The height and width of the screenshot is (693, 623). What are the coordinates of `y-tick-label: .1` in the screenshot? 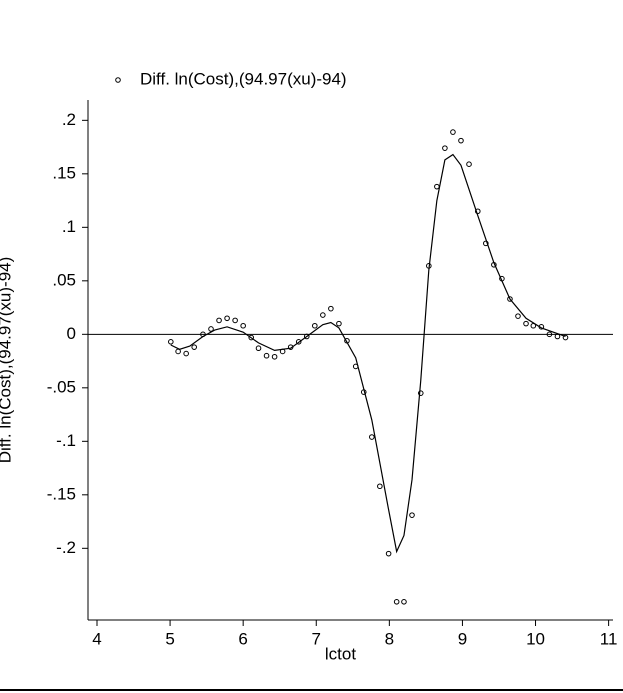 It's located at (69, 226).